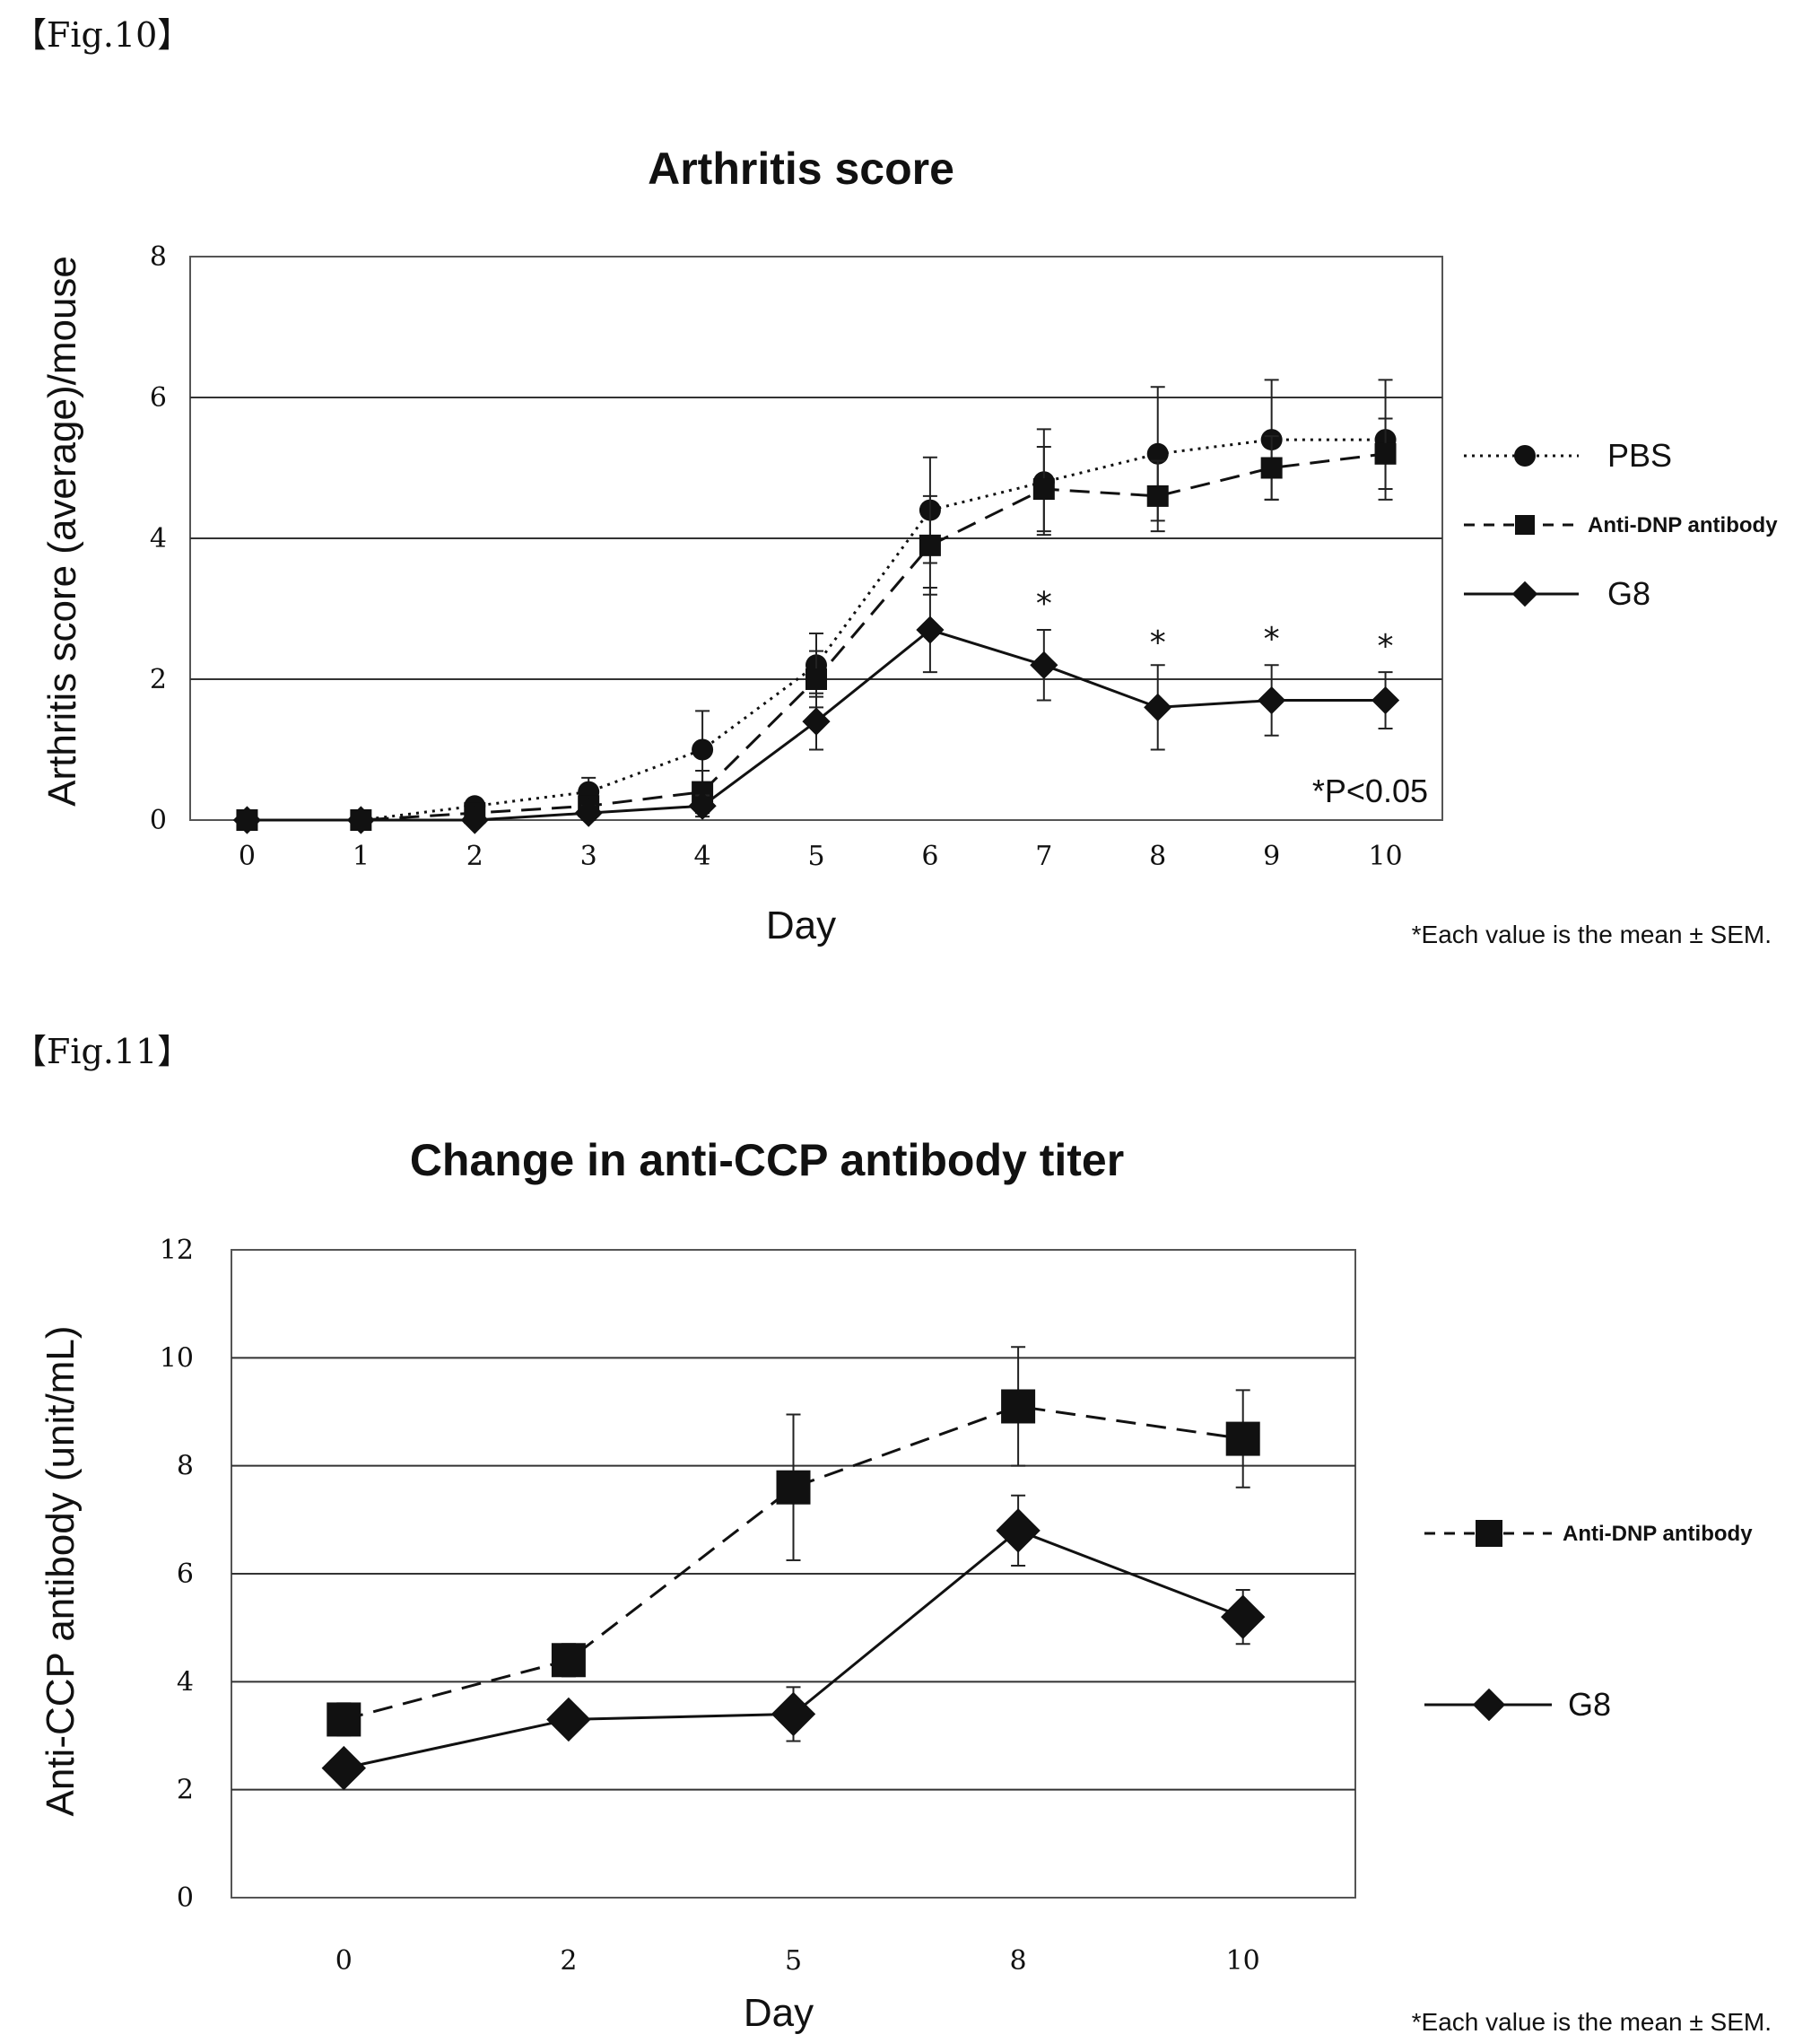  Describe the element at coordinates (588, 856) in the screenshot. I see `x-tick-label: 3` at that location.